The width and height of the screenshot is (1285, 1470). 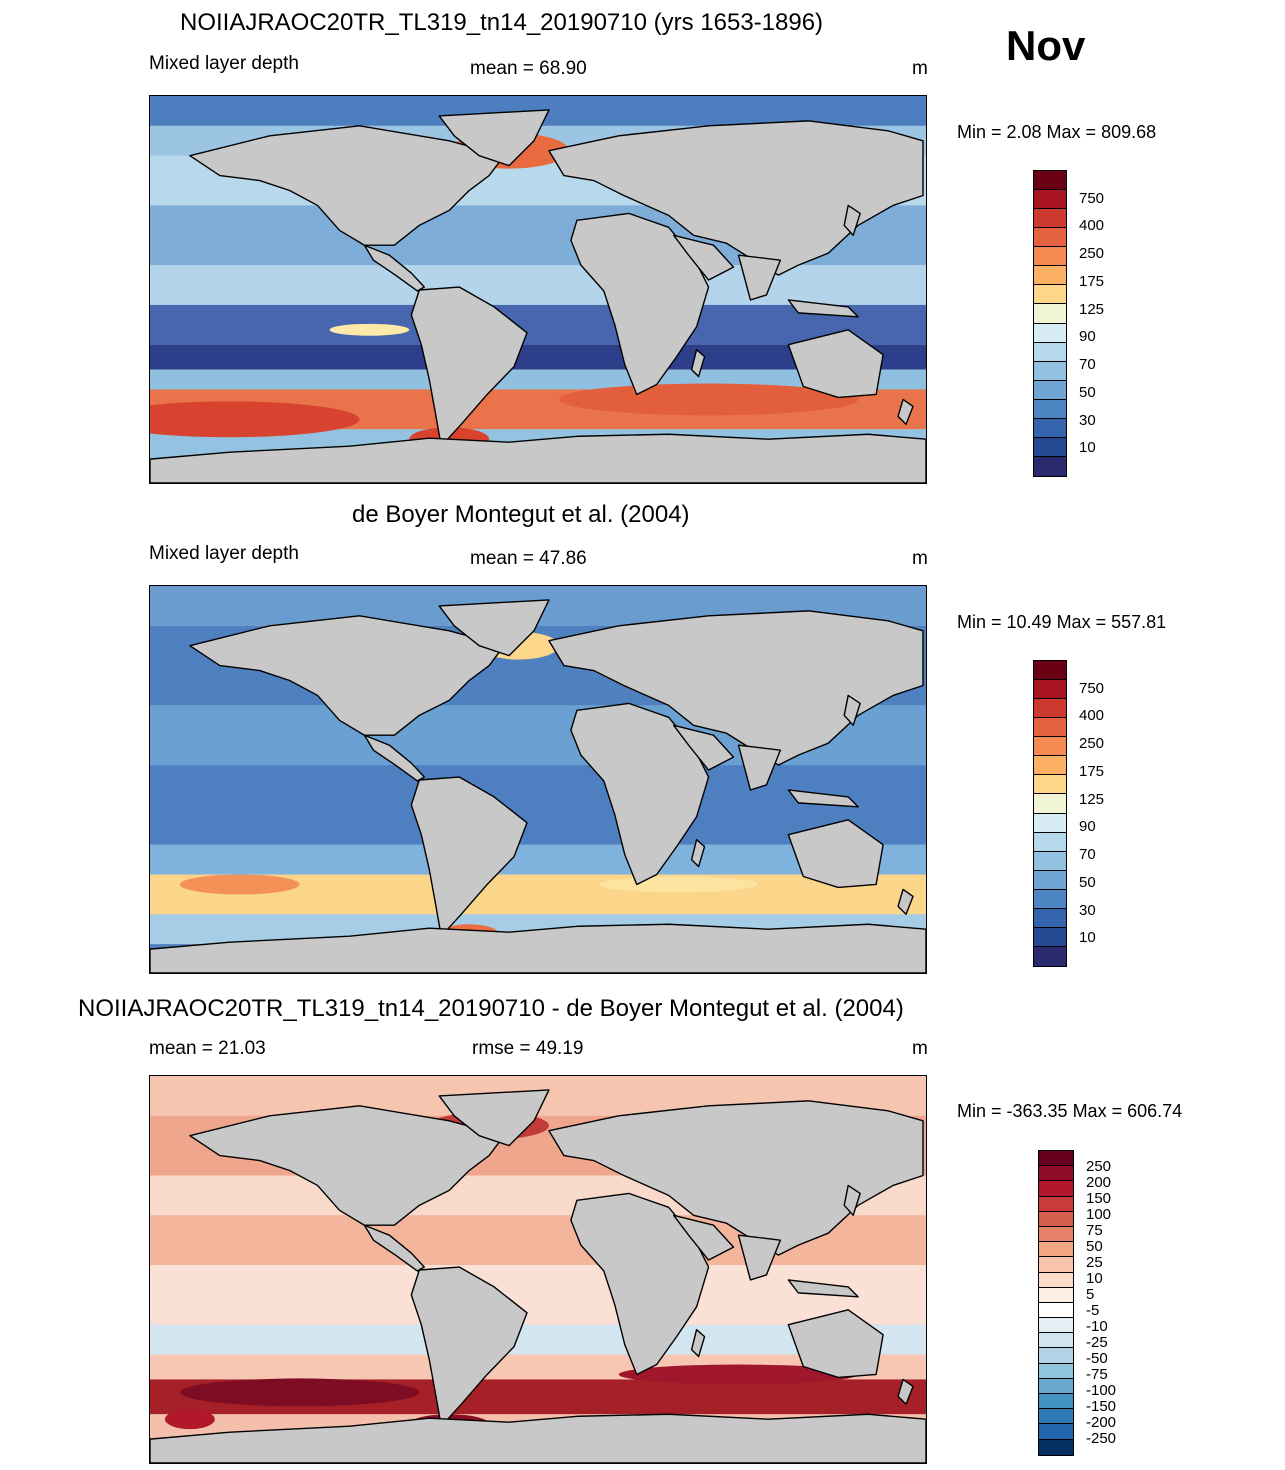 I want to click on ocean-band, so click(x=538, y=285).